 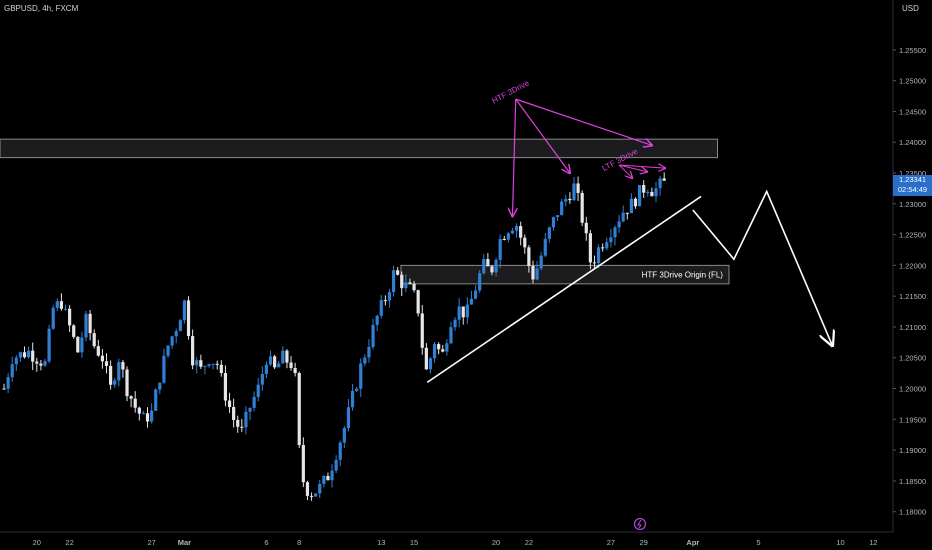 I want to click on y-tick-label: 1.18500, so click(x=912, y=481).